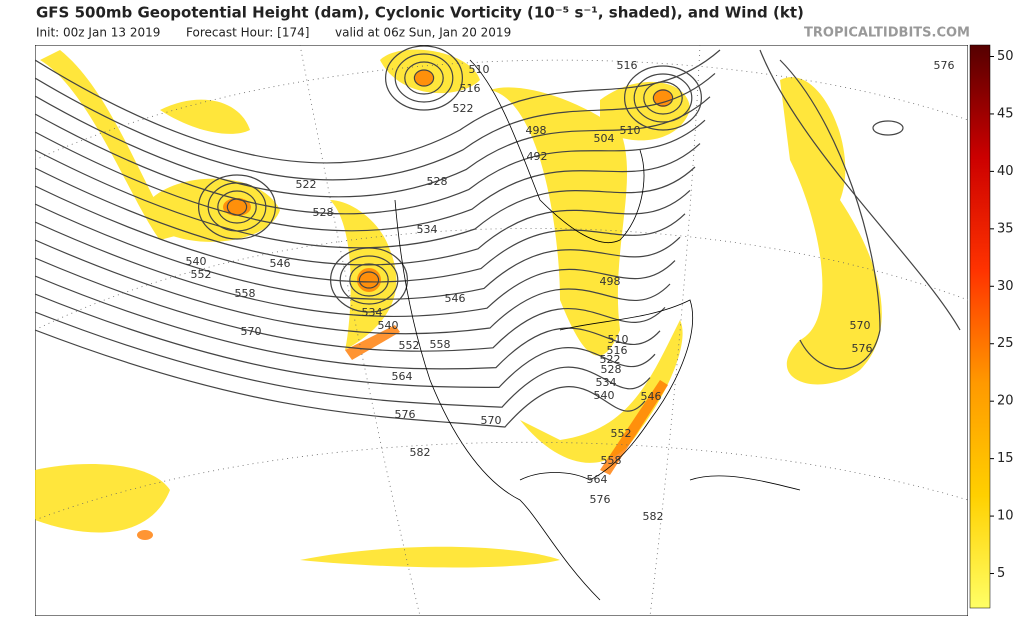 The image size is (1024, 642). I want to click on source: TROPICALTIDBITS.COM, so click(887, 33).